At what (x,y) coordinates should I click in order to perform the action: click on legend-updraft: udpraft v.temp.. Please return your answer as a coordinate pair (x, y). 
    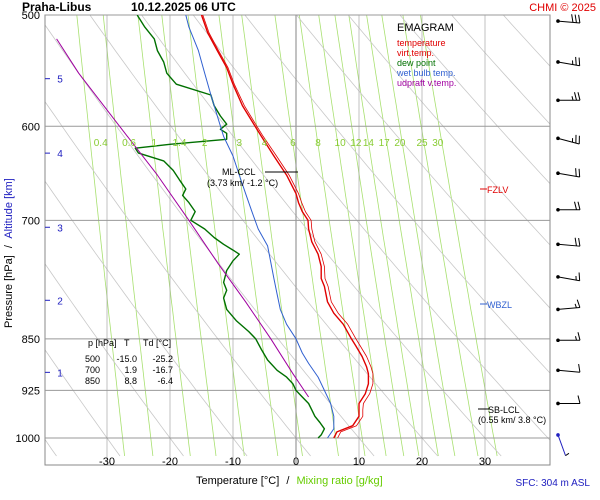
    Looking at the image, I should click on (426, 83).